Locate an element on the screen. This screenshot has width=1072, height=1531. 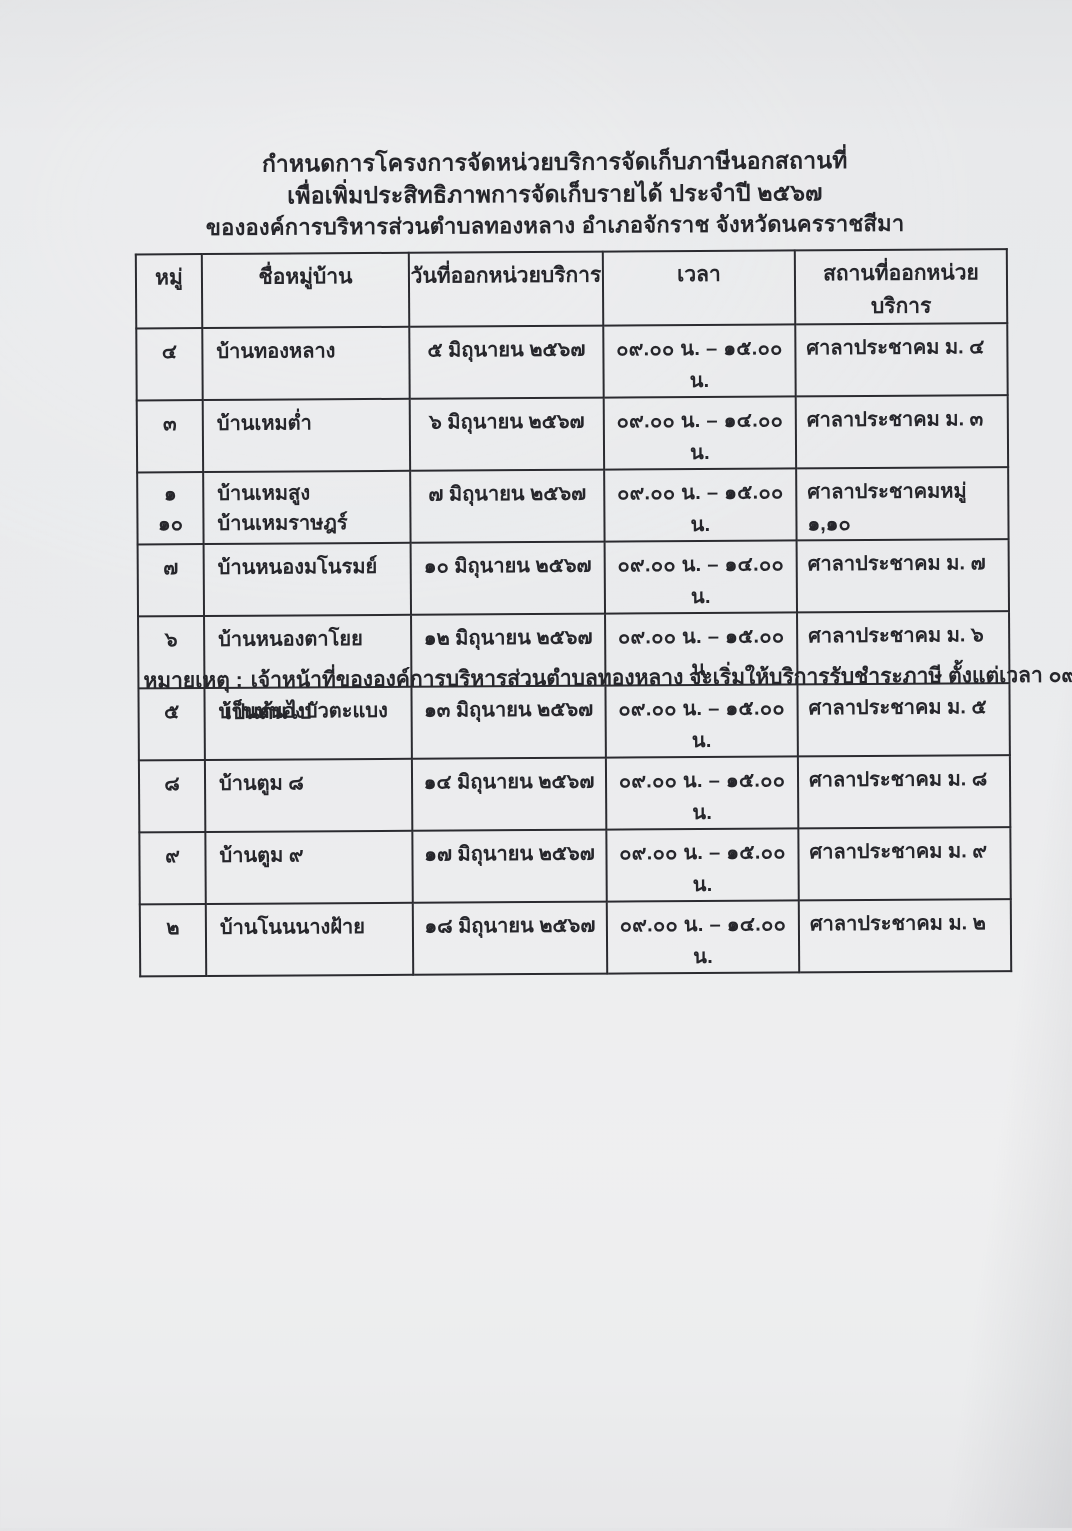
cell-date: ๗ มิถุนายน ๒๕๖๗ is located at coordinates (507, 506).